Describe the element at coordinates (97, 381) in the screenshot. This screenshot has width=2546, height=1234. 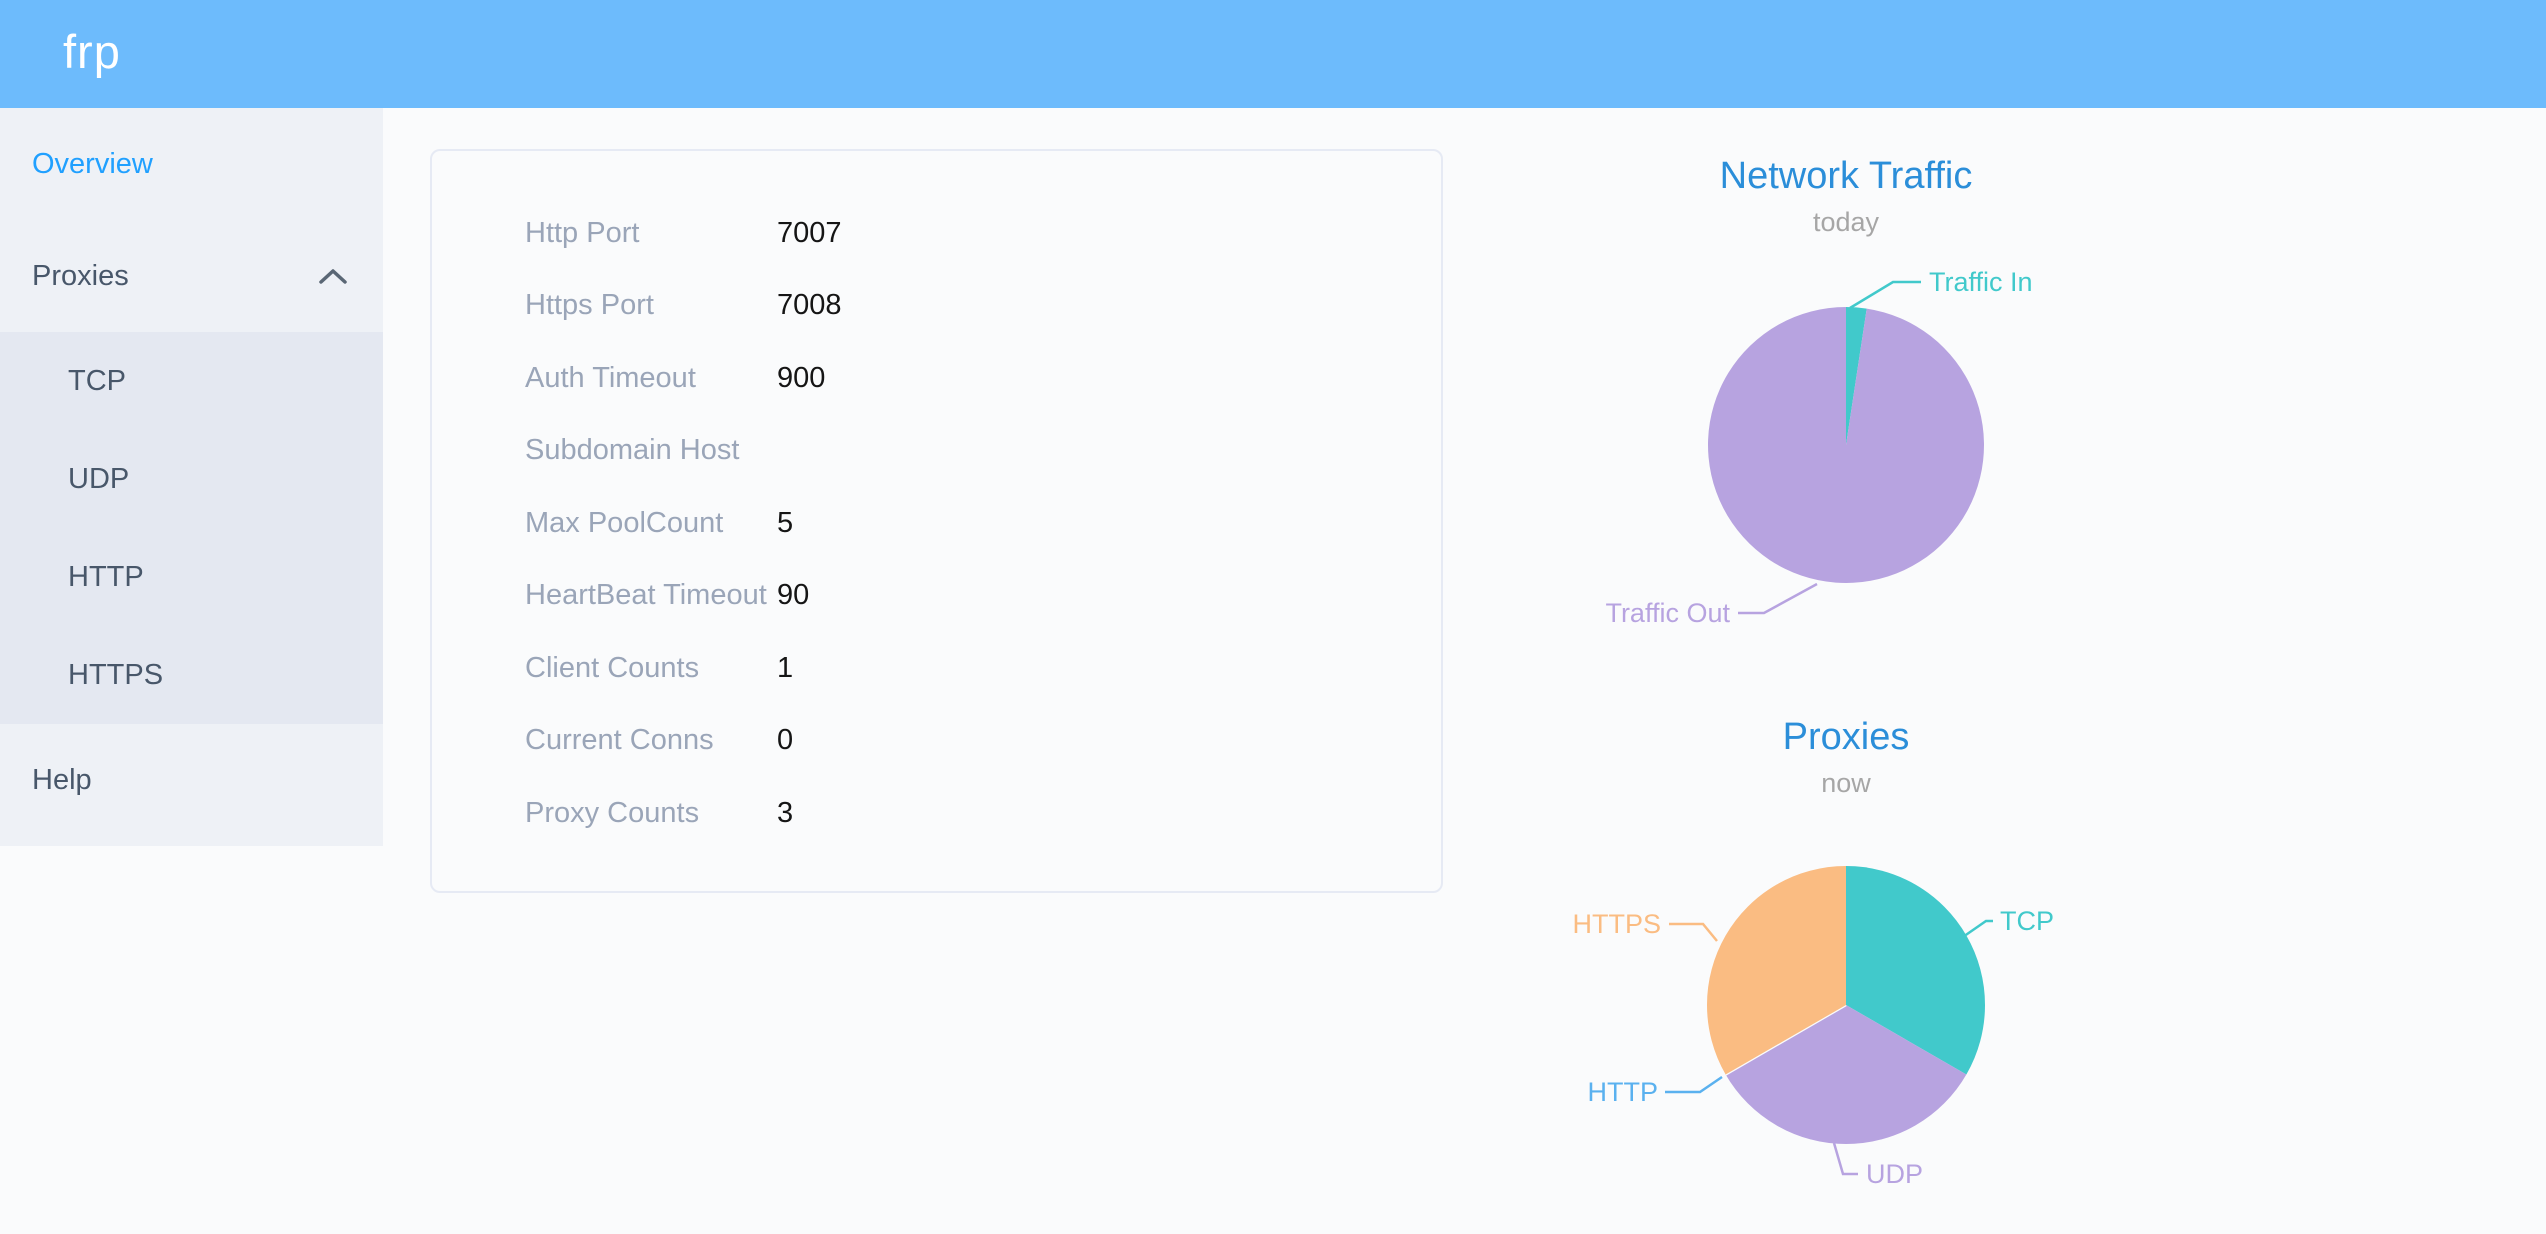
I see `sidebar-item-label: TCP` at that location.